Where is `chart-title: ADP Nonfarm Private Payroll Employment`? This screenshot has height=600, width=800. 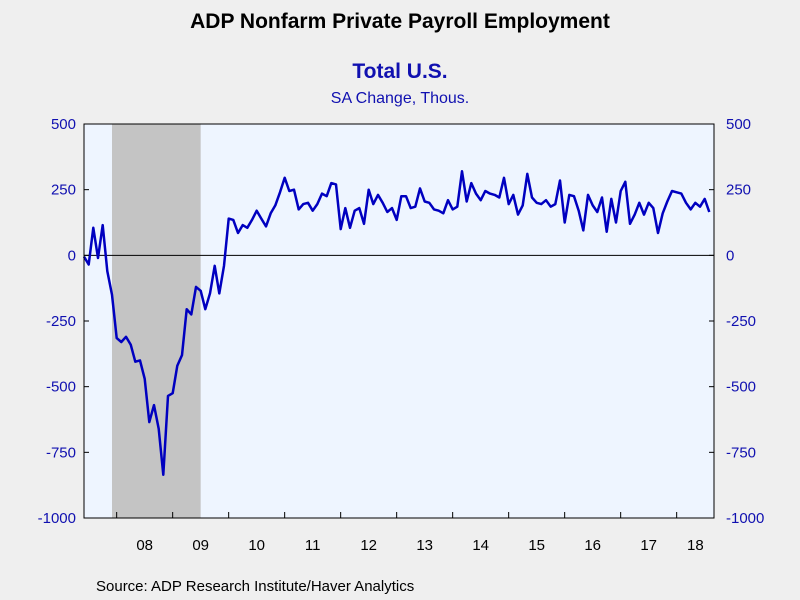 chart-title: ADP Nonfarm Private Payroll Employment is located at coordinates (400, 21).